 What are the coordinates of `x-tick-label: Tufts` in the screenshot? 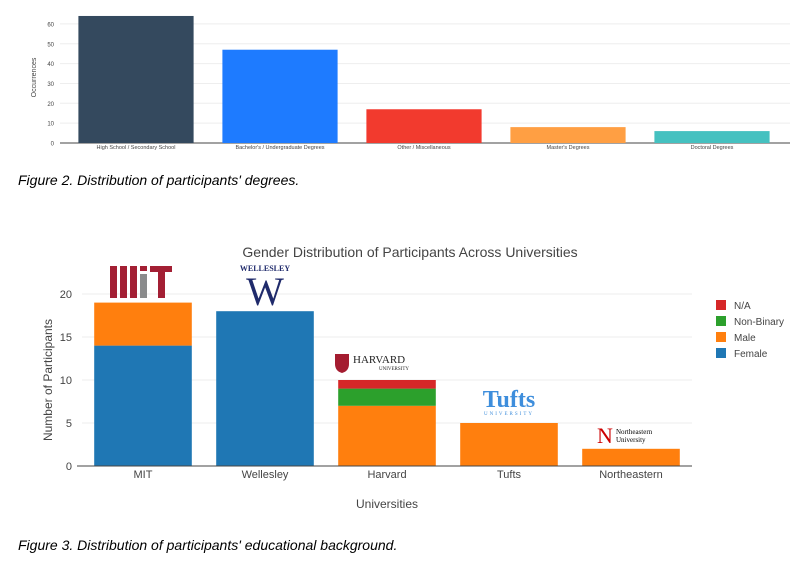 It's located at (509, 475).